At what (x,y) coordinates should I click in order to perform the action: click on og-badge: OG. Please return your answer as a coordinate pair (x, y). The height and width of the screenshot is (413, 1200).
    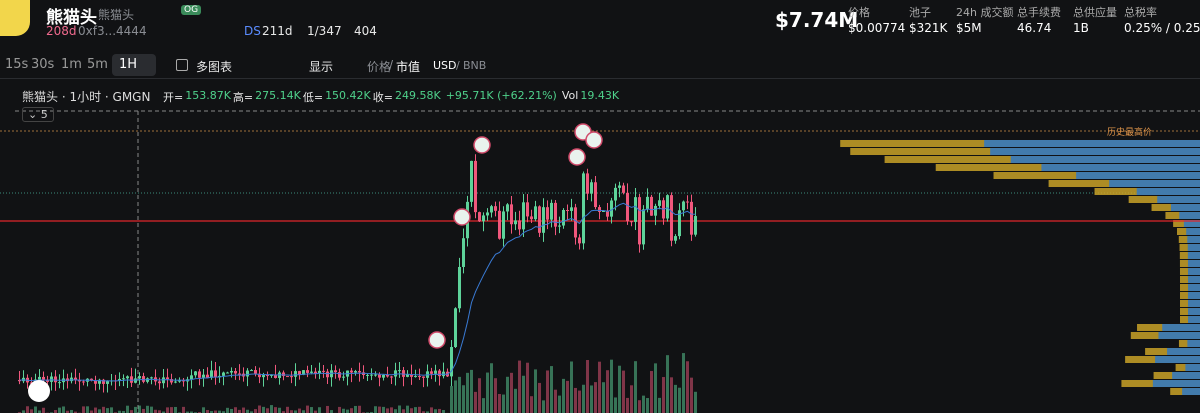
    Looking at the image, I should click on (191, 10).